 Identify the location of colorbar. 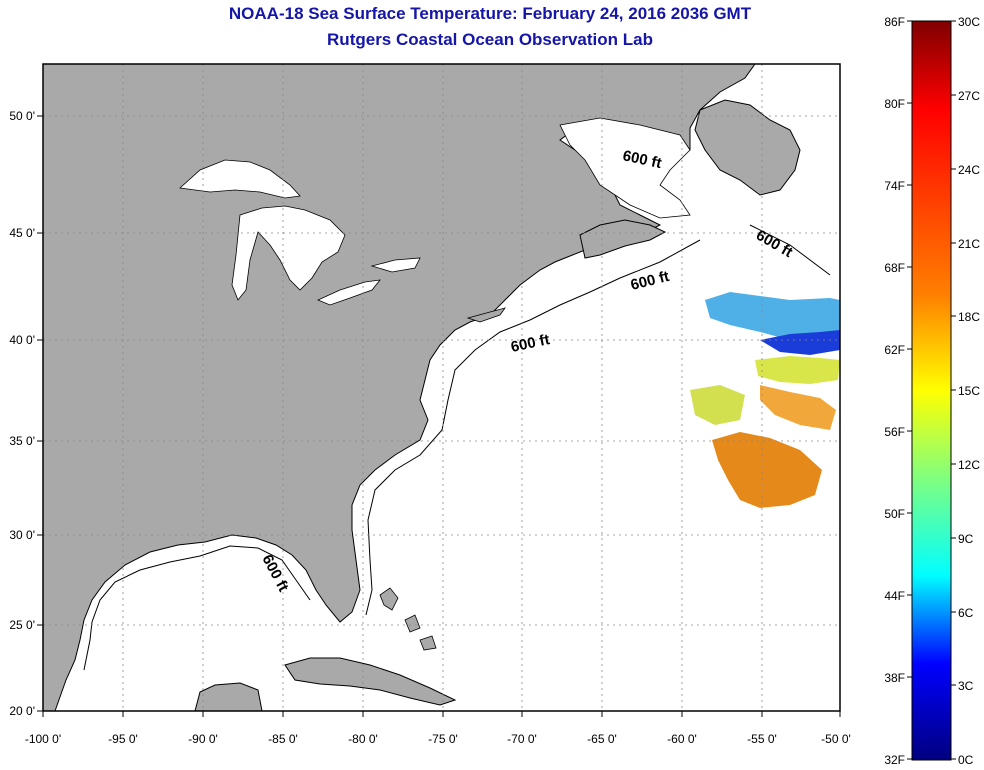
(931, 390).